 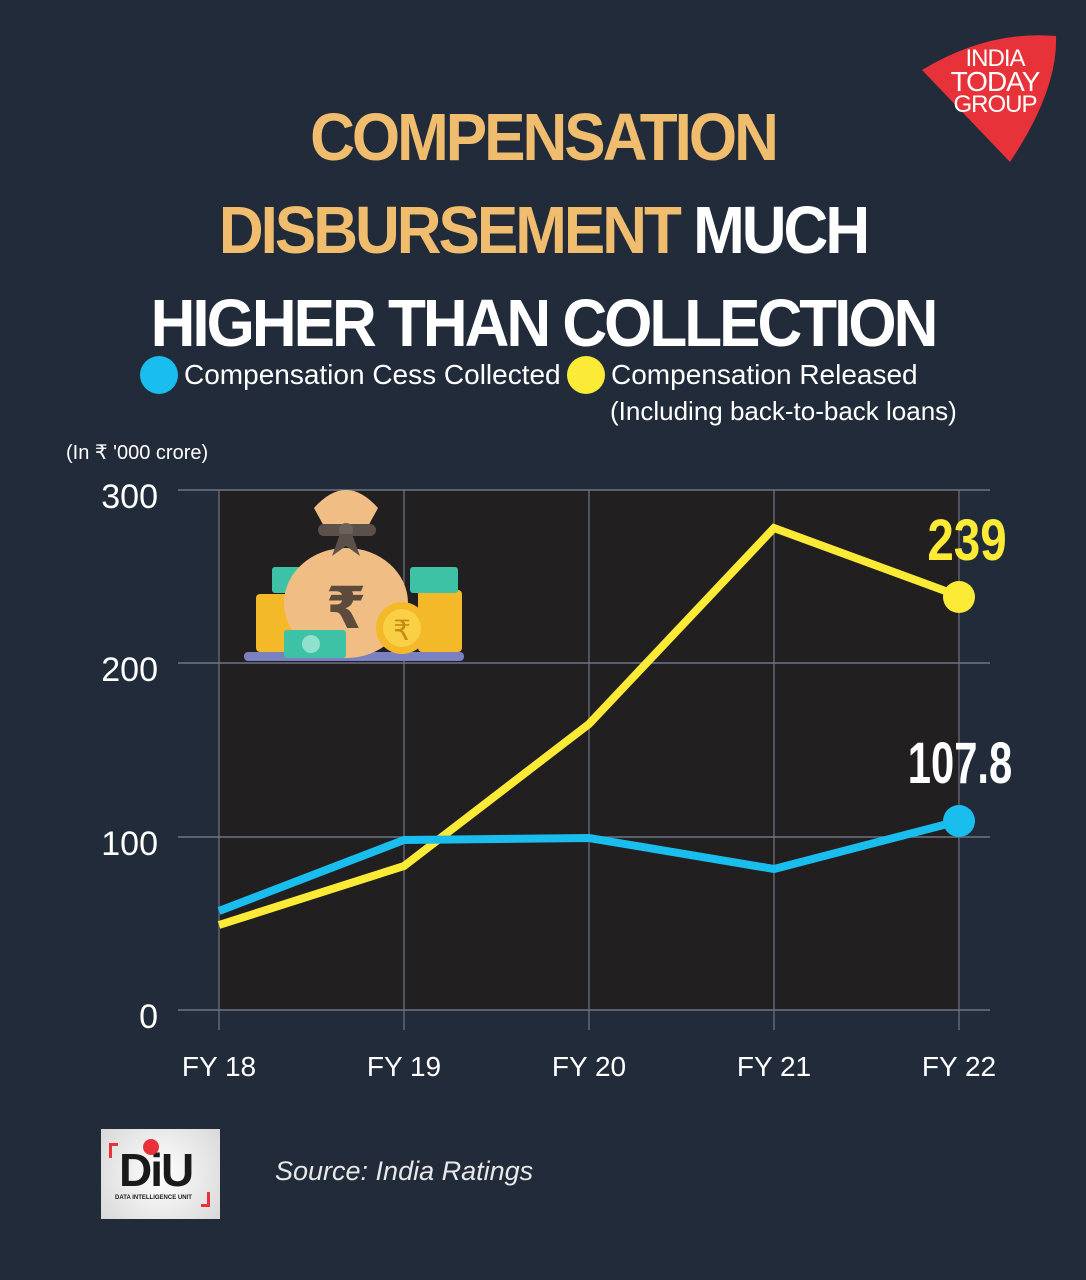 What do you see at coordinates (372, 374) in the screenshot?
I see `legend-label-cess: Compensation Cess Collected` at bounding box center [372, 374].